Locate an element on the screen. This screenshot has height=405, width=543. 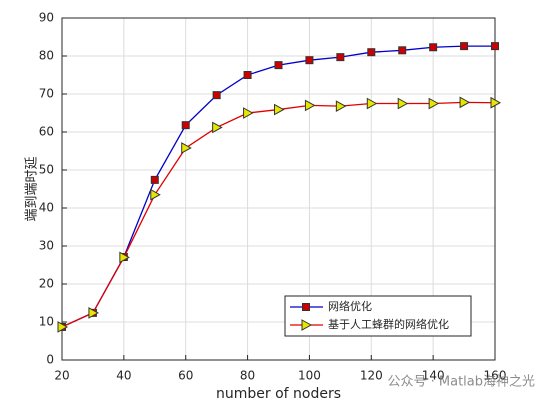
x-tick-label: 20 is located at coordinates (61, 376).